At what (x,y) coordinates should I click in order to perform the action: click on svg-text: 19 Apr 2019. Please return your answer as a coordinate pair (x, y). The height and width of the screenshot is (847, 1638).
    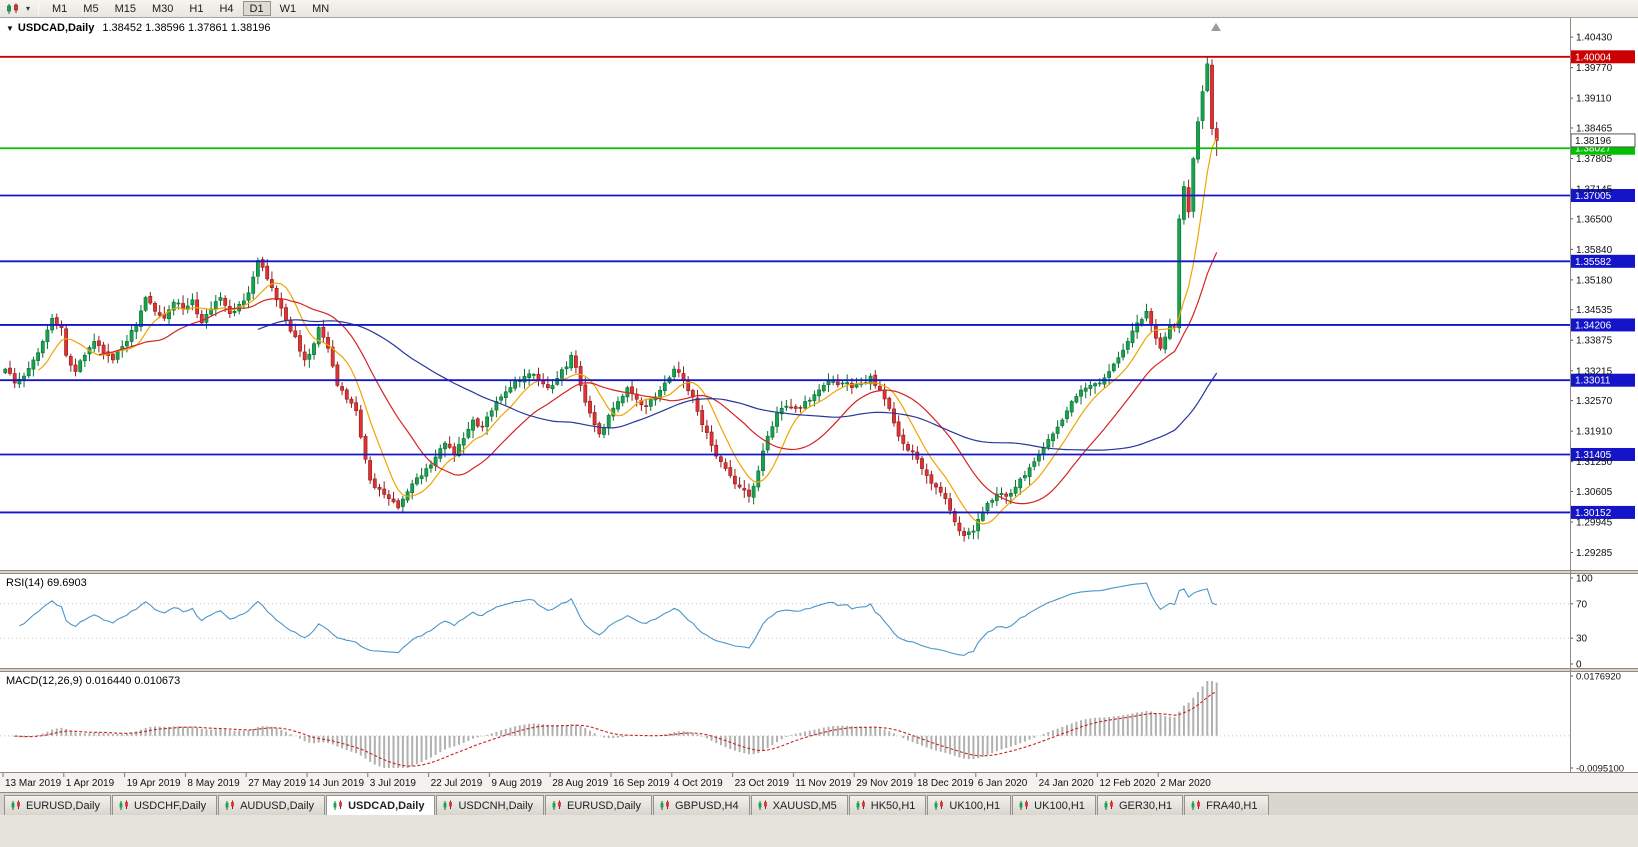
    Looking at the image, I should click on (154, 783).